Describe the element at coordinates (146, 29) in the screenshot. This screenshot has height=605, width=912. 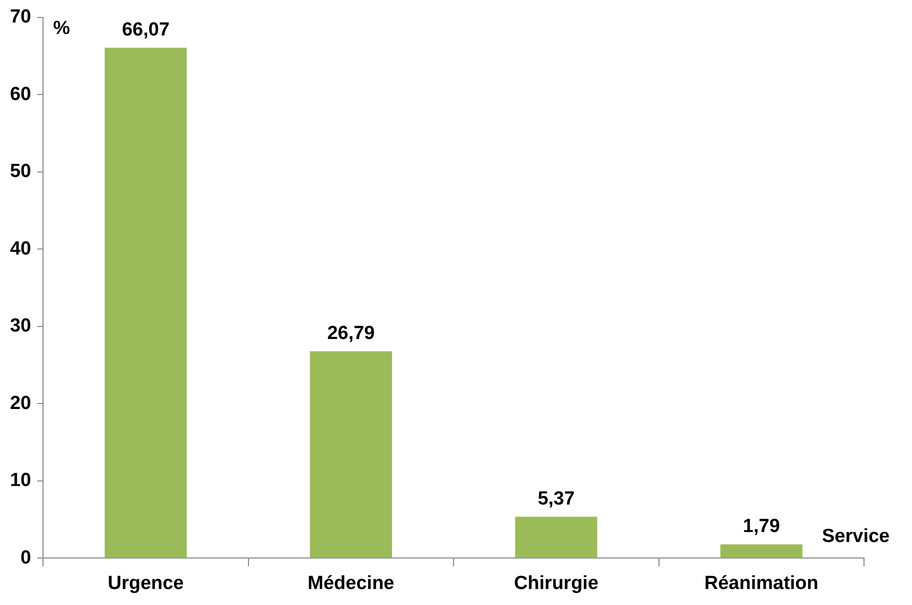
I see `data-label: 66,07` at that location.